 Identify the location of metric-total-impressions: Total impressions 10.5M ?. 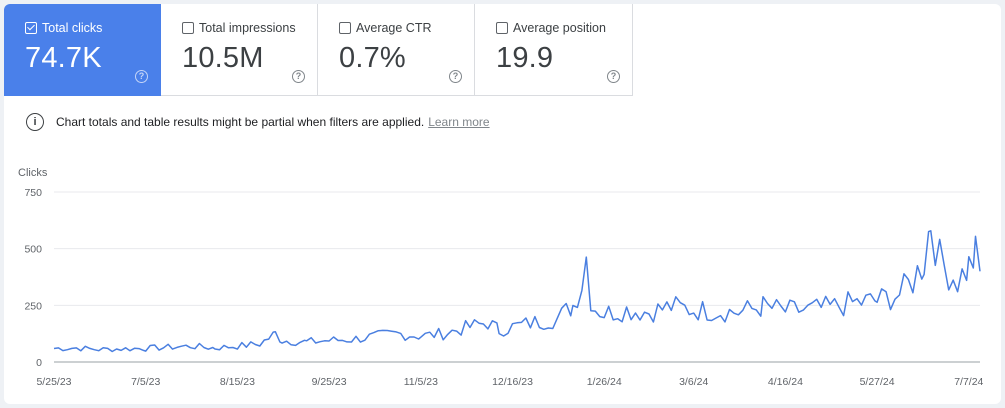
(239, 50).